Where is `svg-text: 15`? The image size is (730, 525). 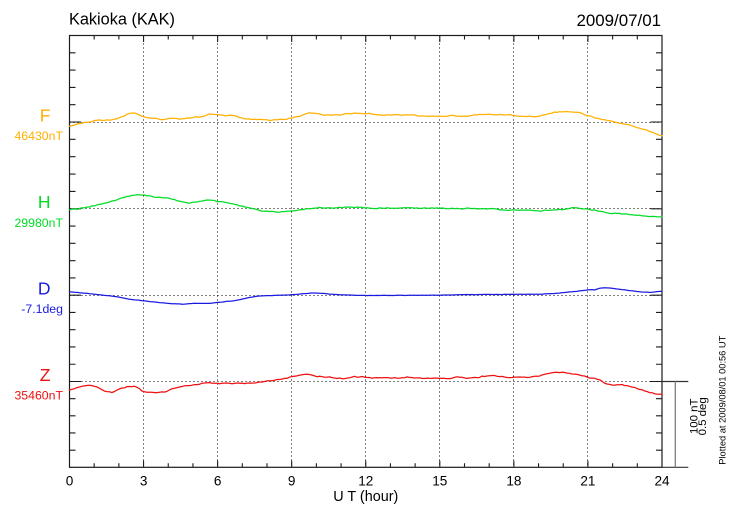
svg-text: 15 is located at coordinates (439, 481).